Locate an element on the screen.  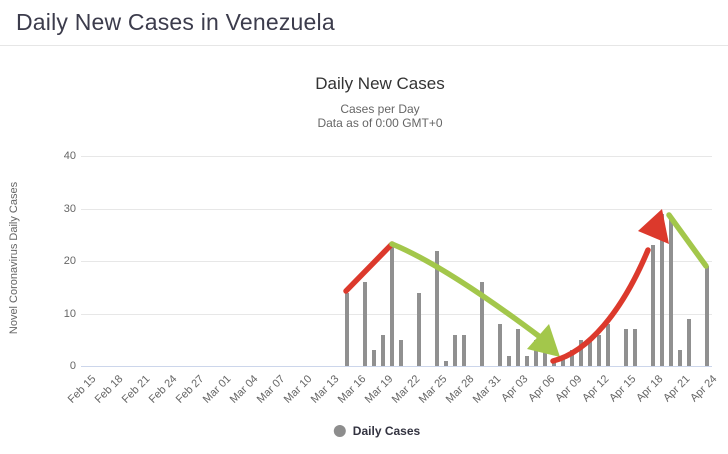
x-axis-line is located at coordinates (396, 366).